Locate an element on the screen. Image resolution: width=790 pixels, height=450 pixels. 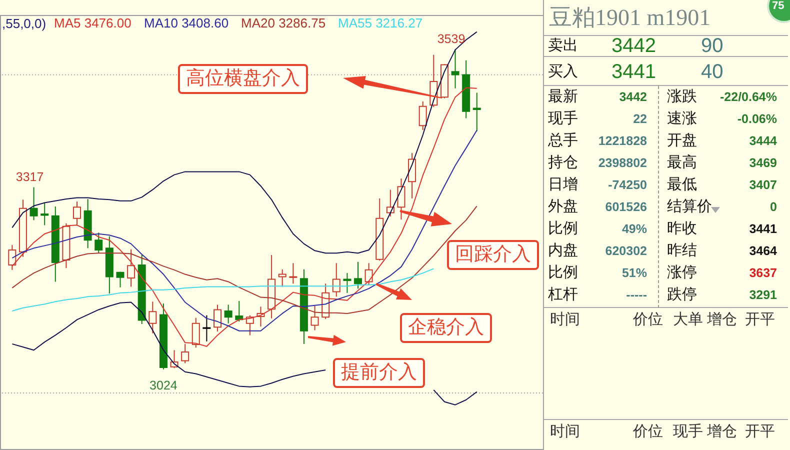
text: 涨停 is located at coordinates (682, 273).